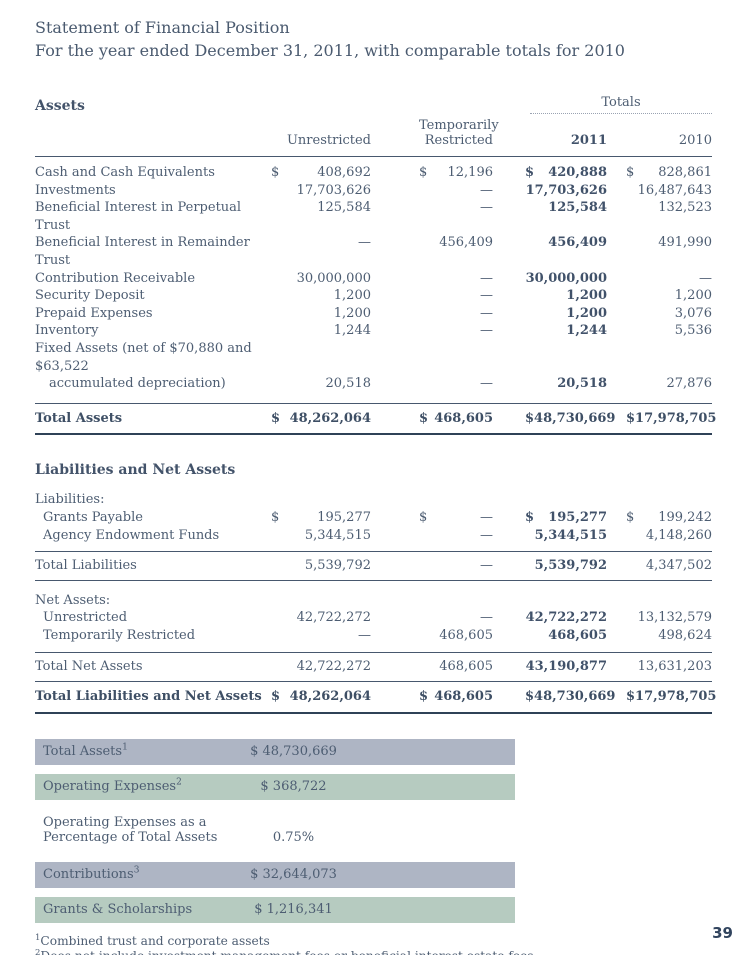  Describe the element at coordinates (566, 517) in the screenshot. I see `amount-2011: $195,277` at that location.